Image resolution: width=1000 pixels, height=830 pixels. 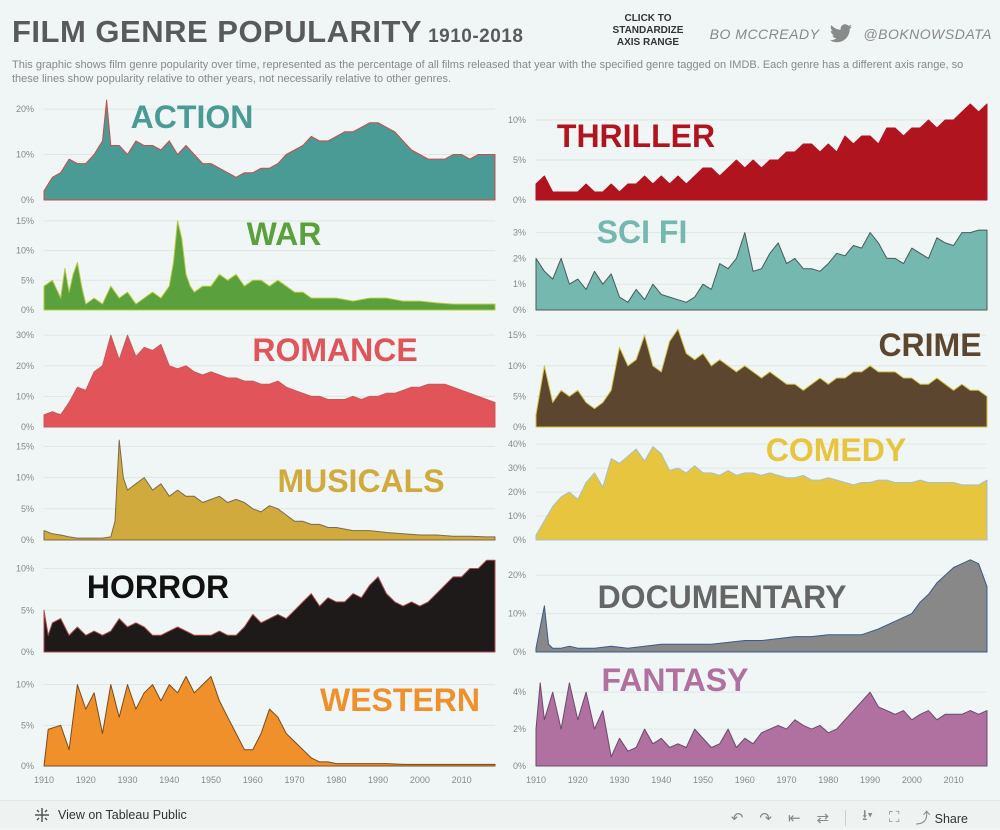 What do you see at coordinates (420, 780) in the screenshot?
I see `x-tick-label: 2000` at bounding box center [420, 780].